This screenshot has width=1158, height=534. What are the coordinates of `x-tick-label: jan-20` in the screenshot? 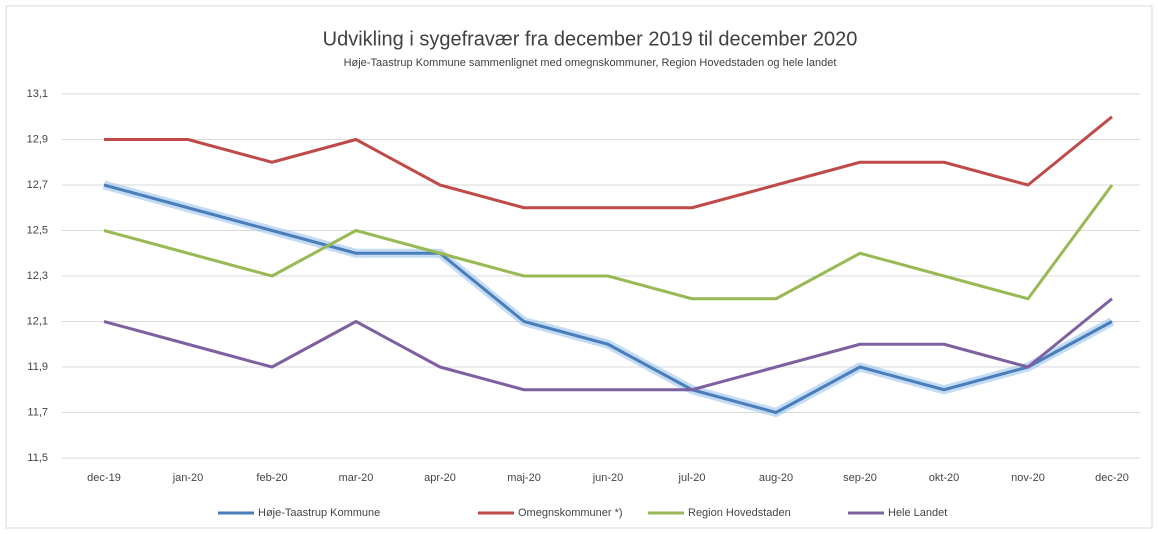 It's located at (188, 478).